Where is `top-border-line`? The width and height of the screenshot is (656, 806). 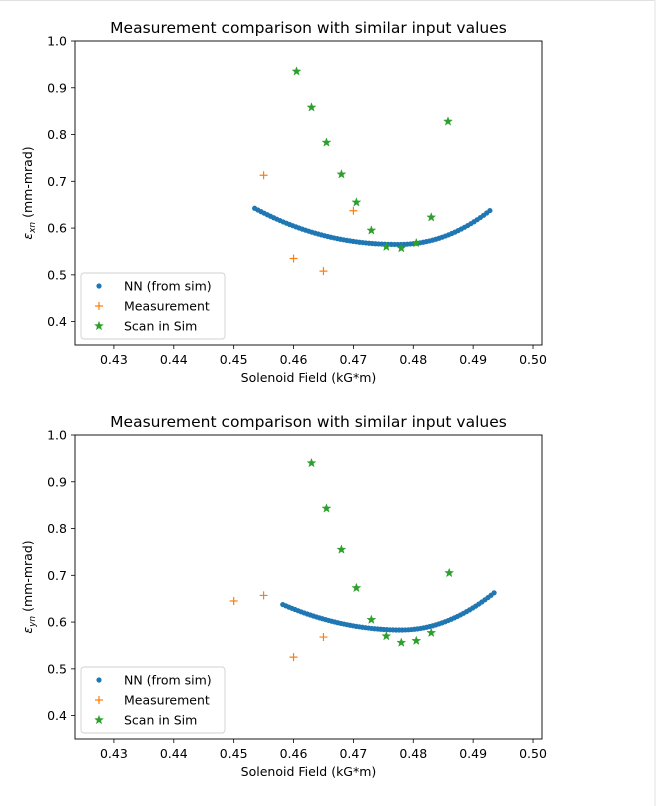 top-border-line is located at coordinates (328, 0).